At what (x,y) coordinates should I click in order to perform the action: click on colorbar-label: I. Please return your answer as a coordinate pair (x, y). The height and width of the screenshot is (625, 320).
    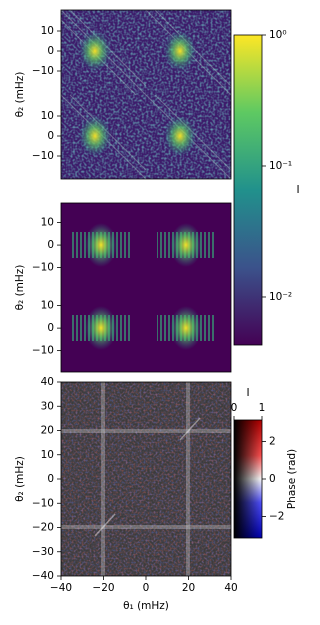
    Looking at the image, I should click on (297, 190).